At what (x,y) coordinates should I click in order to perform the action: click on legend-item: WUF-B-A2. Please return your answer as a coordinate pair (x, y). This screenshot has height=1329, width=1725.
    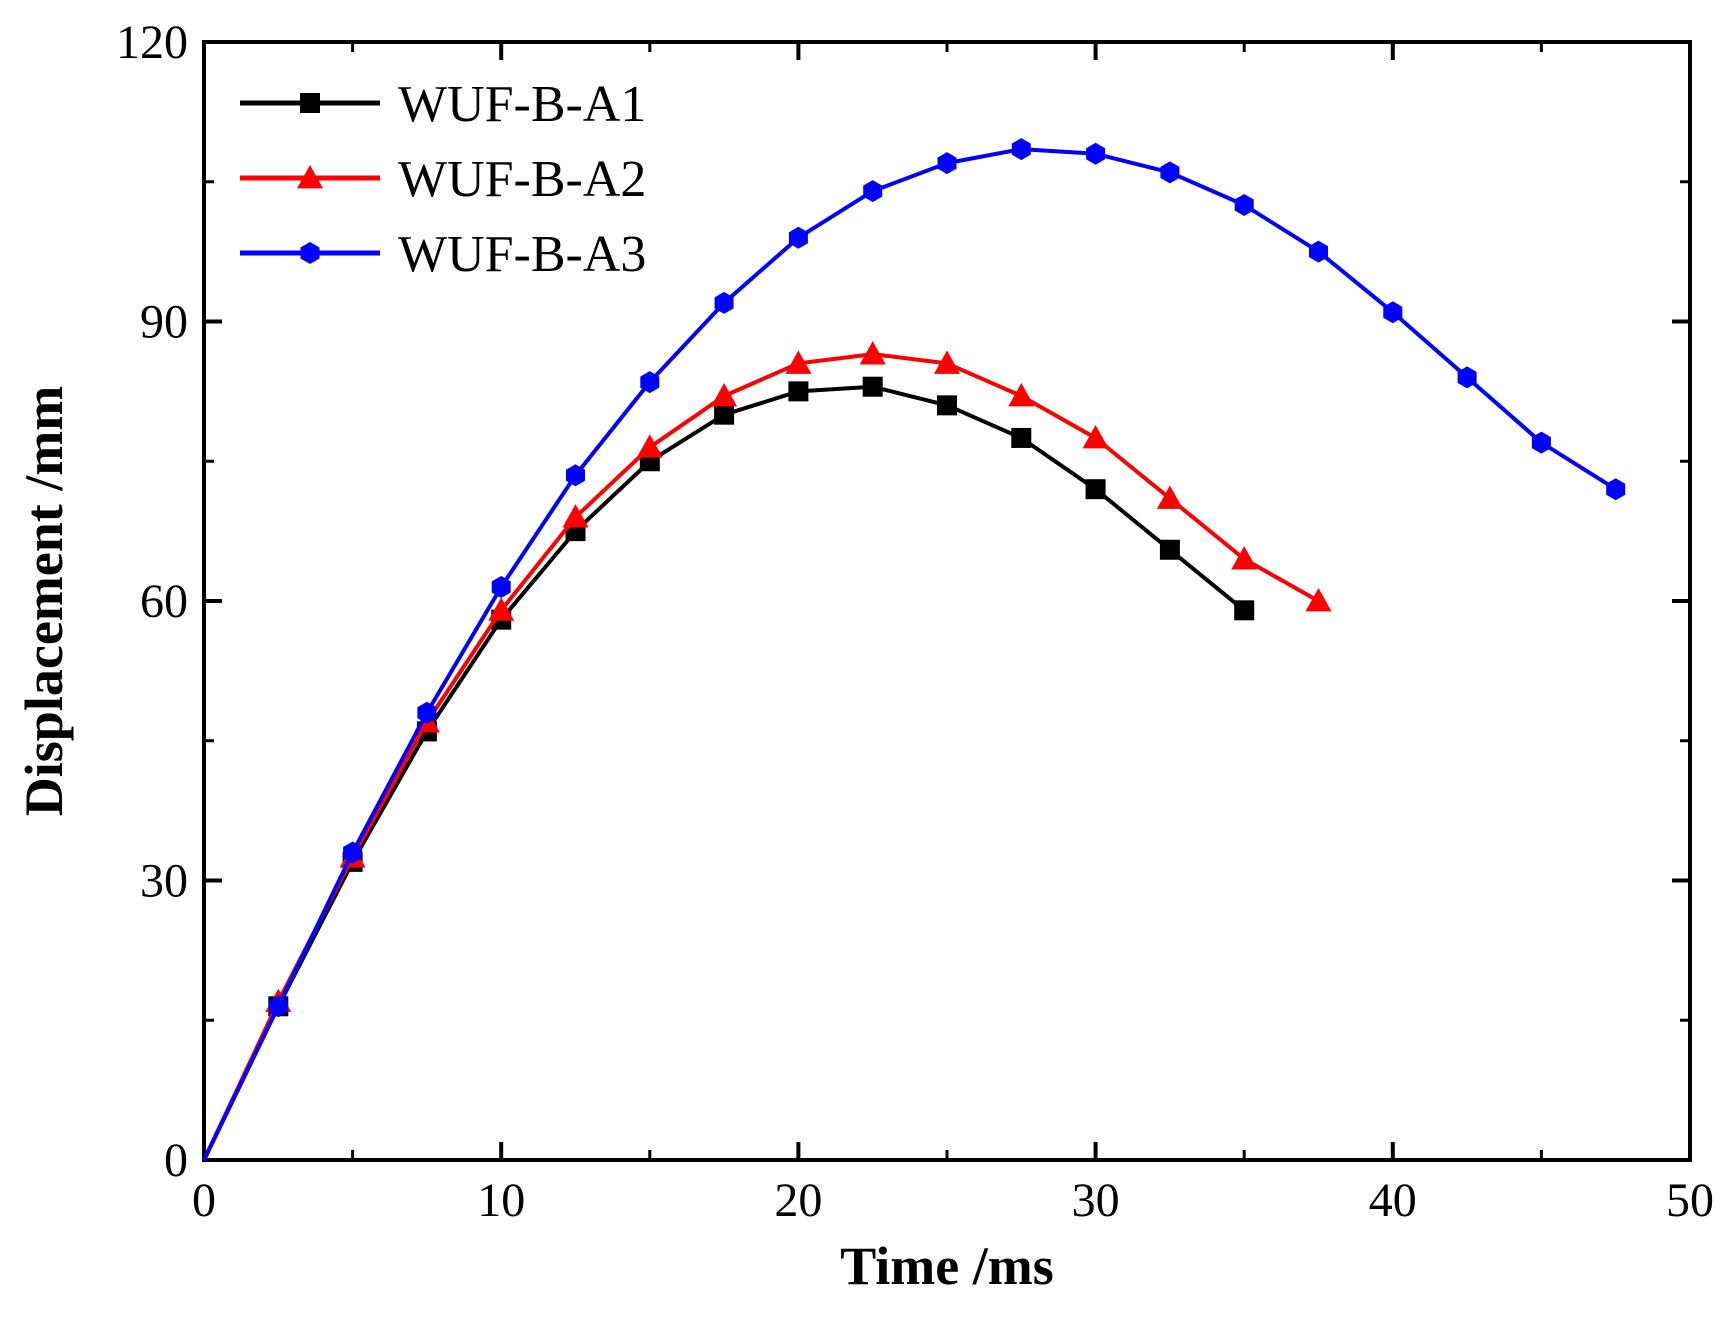
    Looking at the image, I should click on (443, 179).